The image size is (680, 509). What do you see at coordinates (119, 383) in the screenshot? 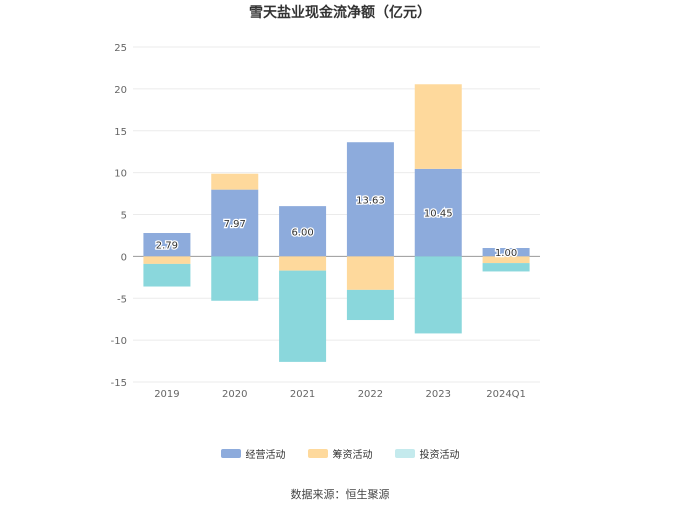
I see `y-tick-label: -15` at bounding box center [119, 383].